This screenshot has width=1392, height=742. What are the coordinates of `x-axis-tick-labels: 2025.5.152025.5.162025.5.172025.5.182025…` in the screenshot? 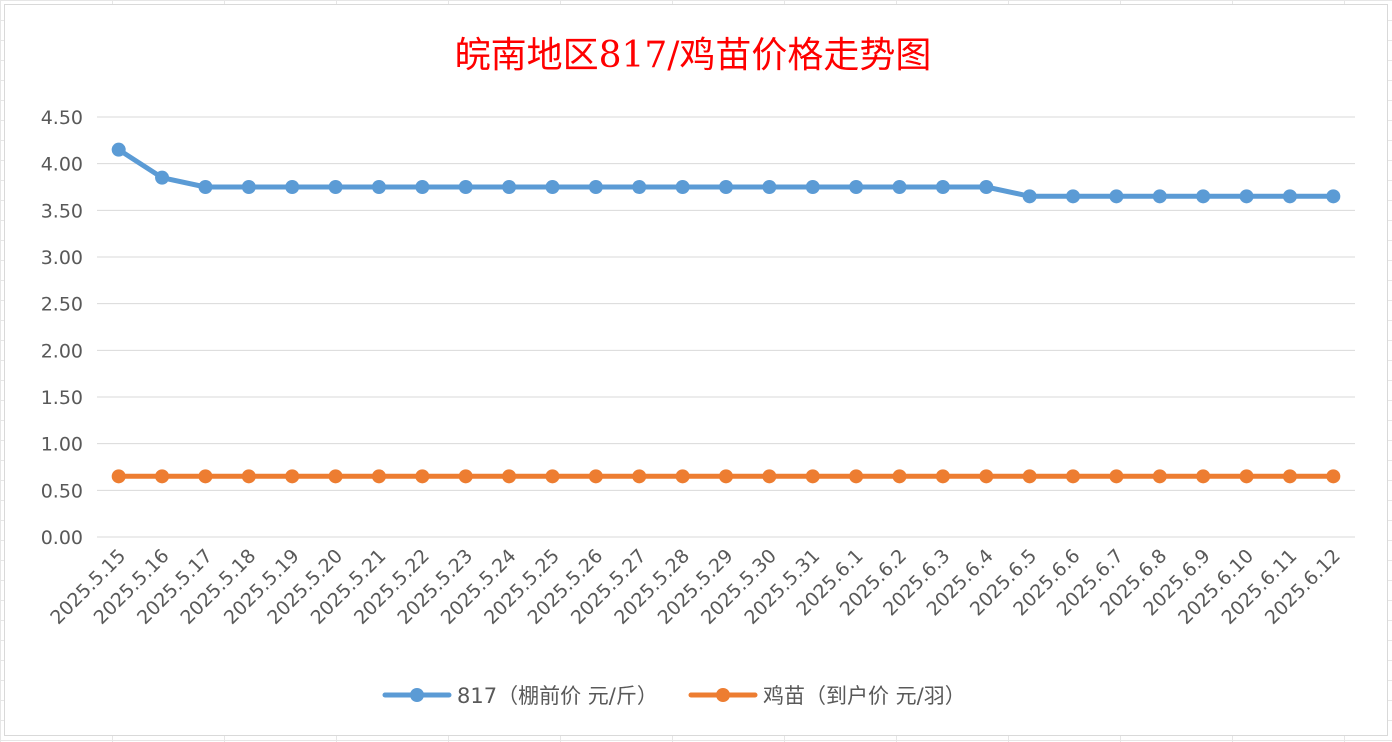 It's located at (695, 587).